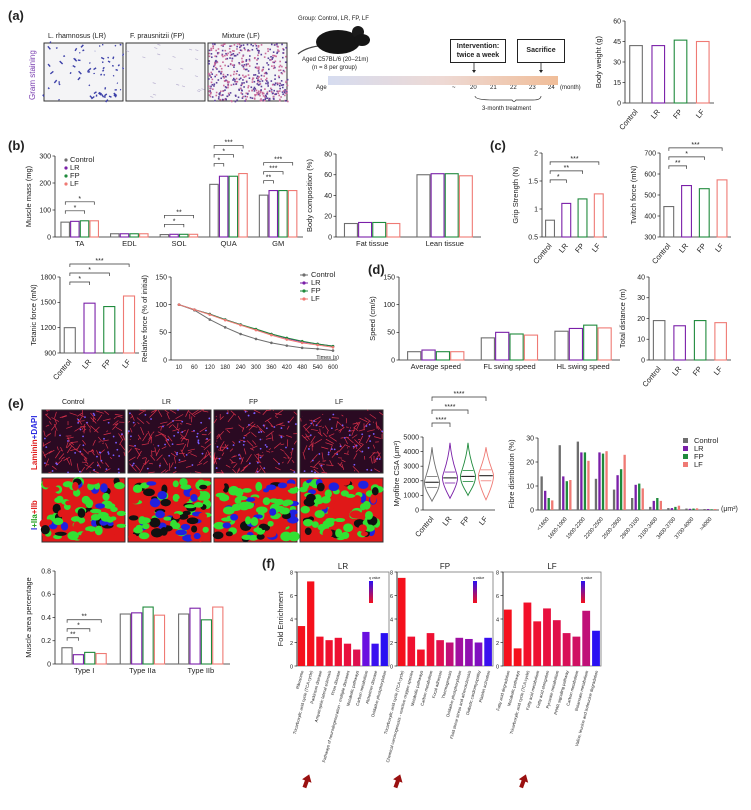 This screenshot has height=810, width=751. I want to click on x-tick-label: Ribosome, so click(300, 679).